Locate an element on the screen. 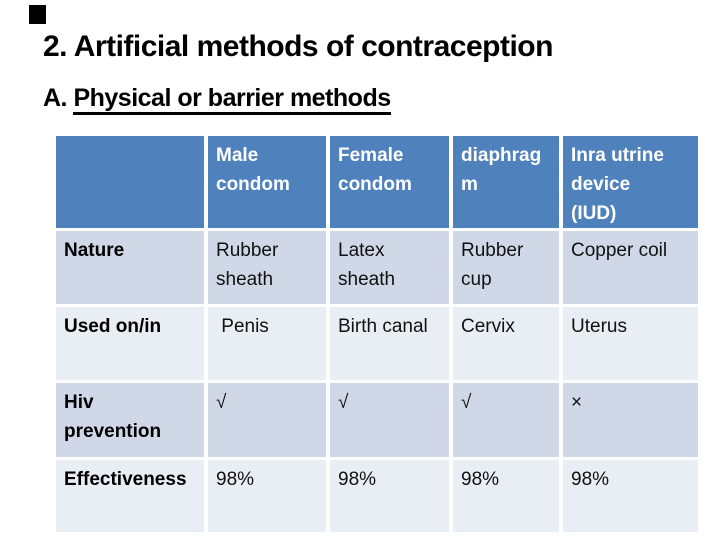  table-cell: Rubber sheath is located at coordinates (267, 267).